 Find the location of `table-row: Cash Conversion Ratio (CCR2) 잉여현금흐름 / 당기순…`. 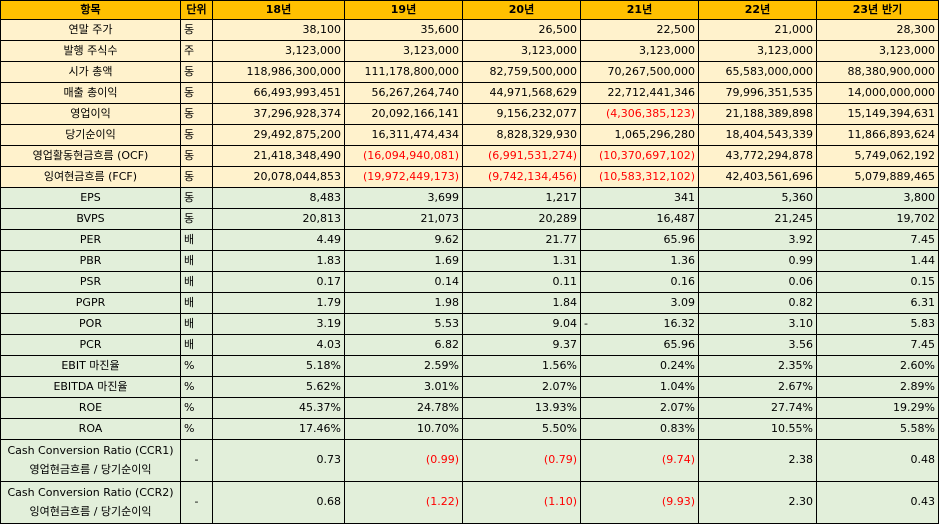

table-row: Cash Conversion Ratio (CCR2) 잉여현금흐름 / 당기순… is located at coordinates (469, 502).